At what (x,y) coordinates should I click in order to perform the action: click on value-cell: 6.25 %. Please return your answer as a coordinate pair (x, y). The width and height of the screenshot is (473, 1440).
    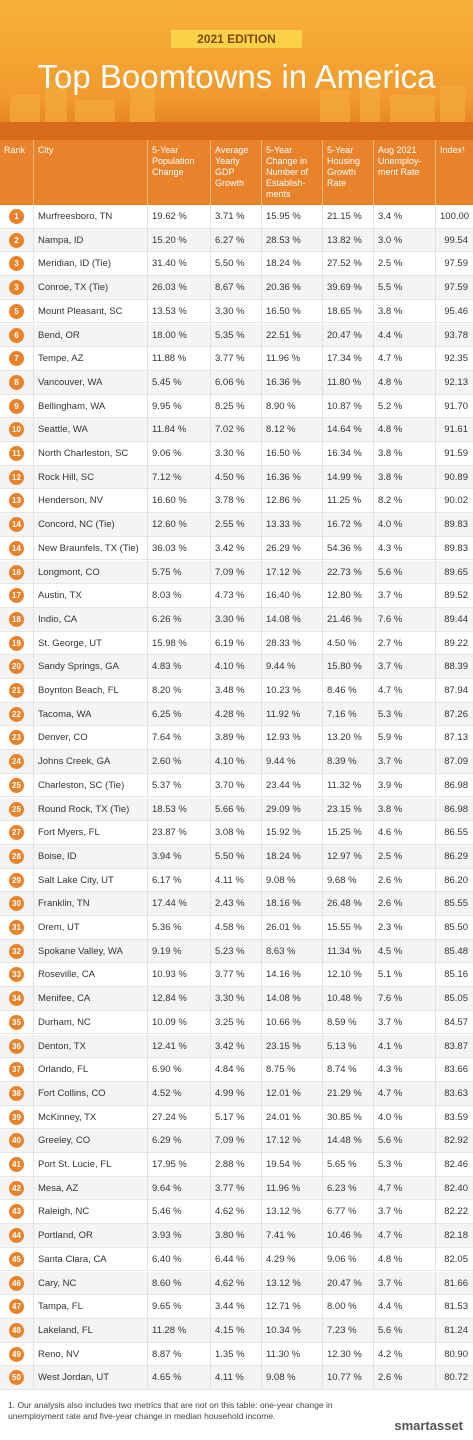
    Looking at the image, I should click on (178, 714).